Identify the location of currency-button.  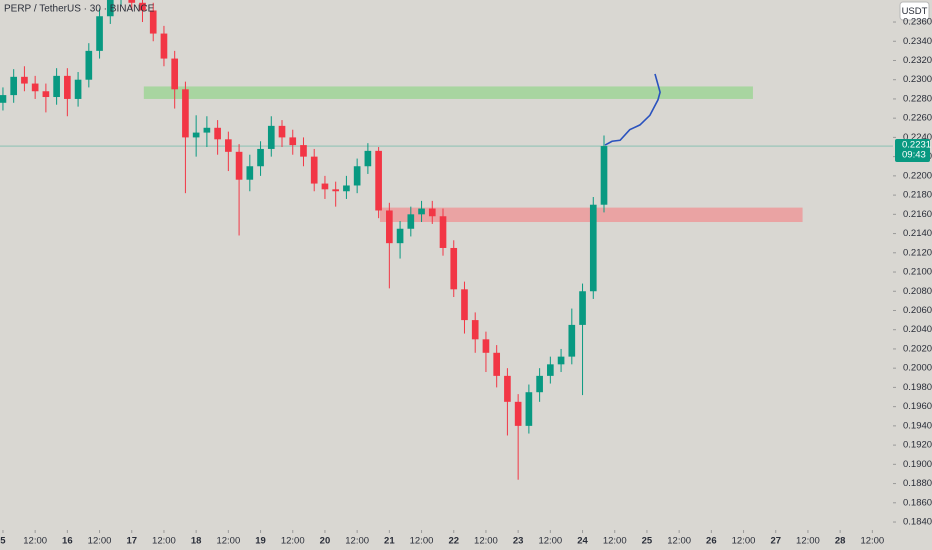
(914, 11).